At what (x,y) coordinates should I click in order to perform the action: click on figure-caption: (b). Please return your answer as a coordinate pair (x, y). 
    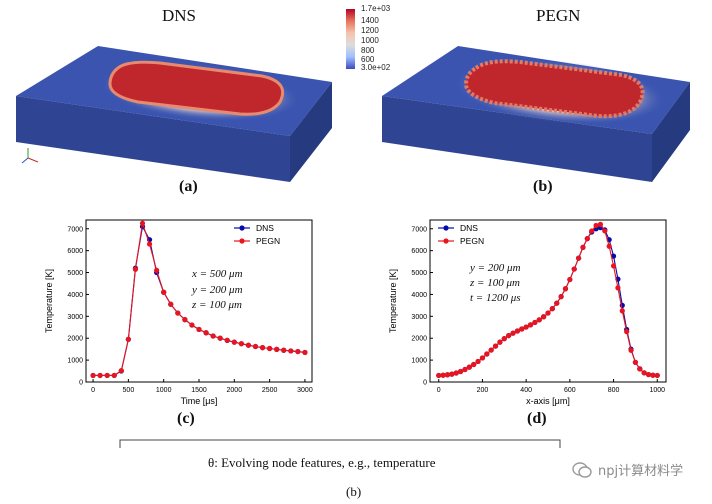
    Looking at the image, I should click on (354, 491).